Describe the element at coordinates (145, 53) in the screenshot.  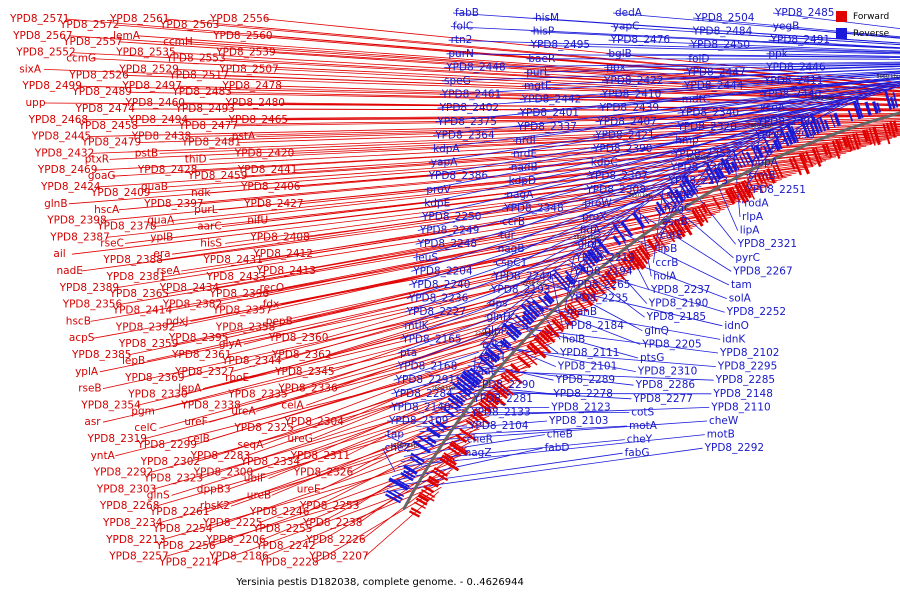
I see `forward-gene-label: YPD8_2535` at that location.